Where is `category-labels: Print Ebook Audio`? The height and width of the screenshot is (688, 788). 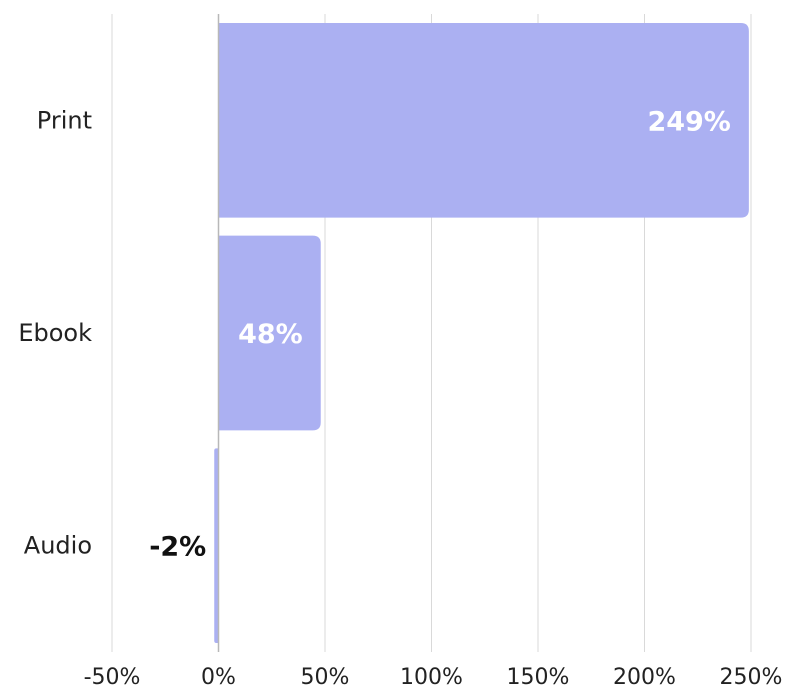 category-labels: Print Ebook Audio is located at coordinates (55, 332).